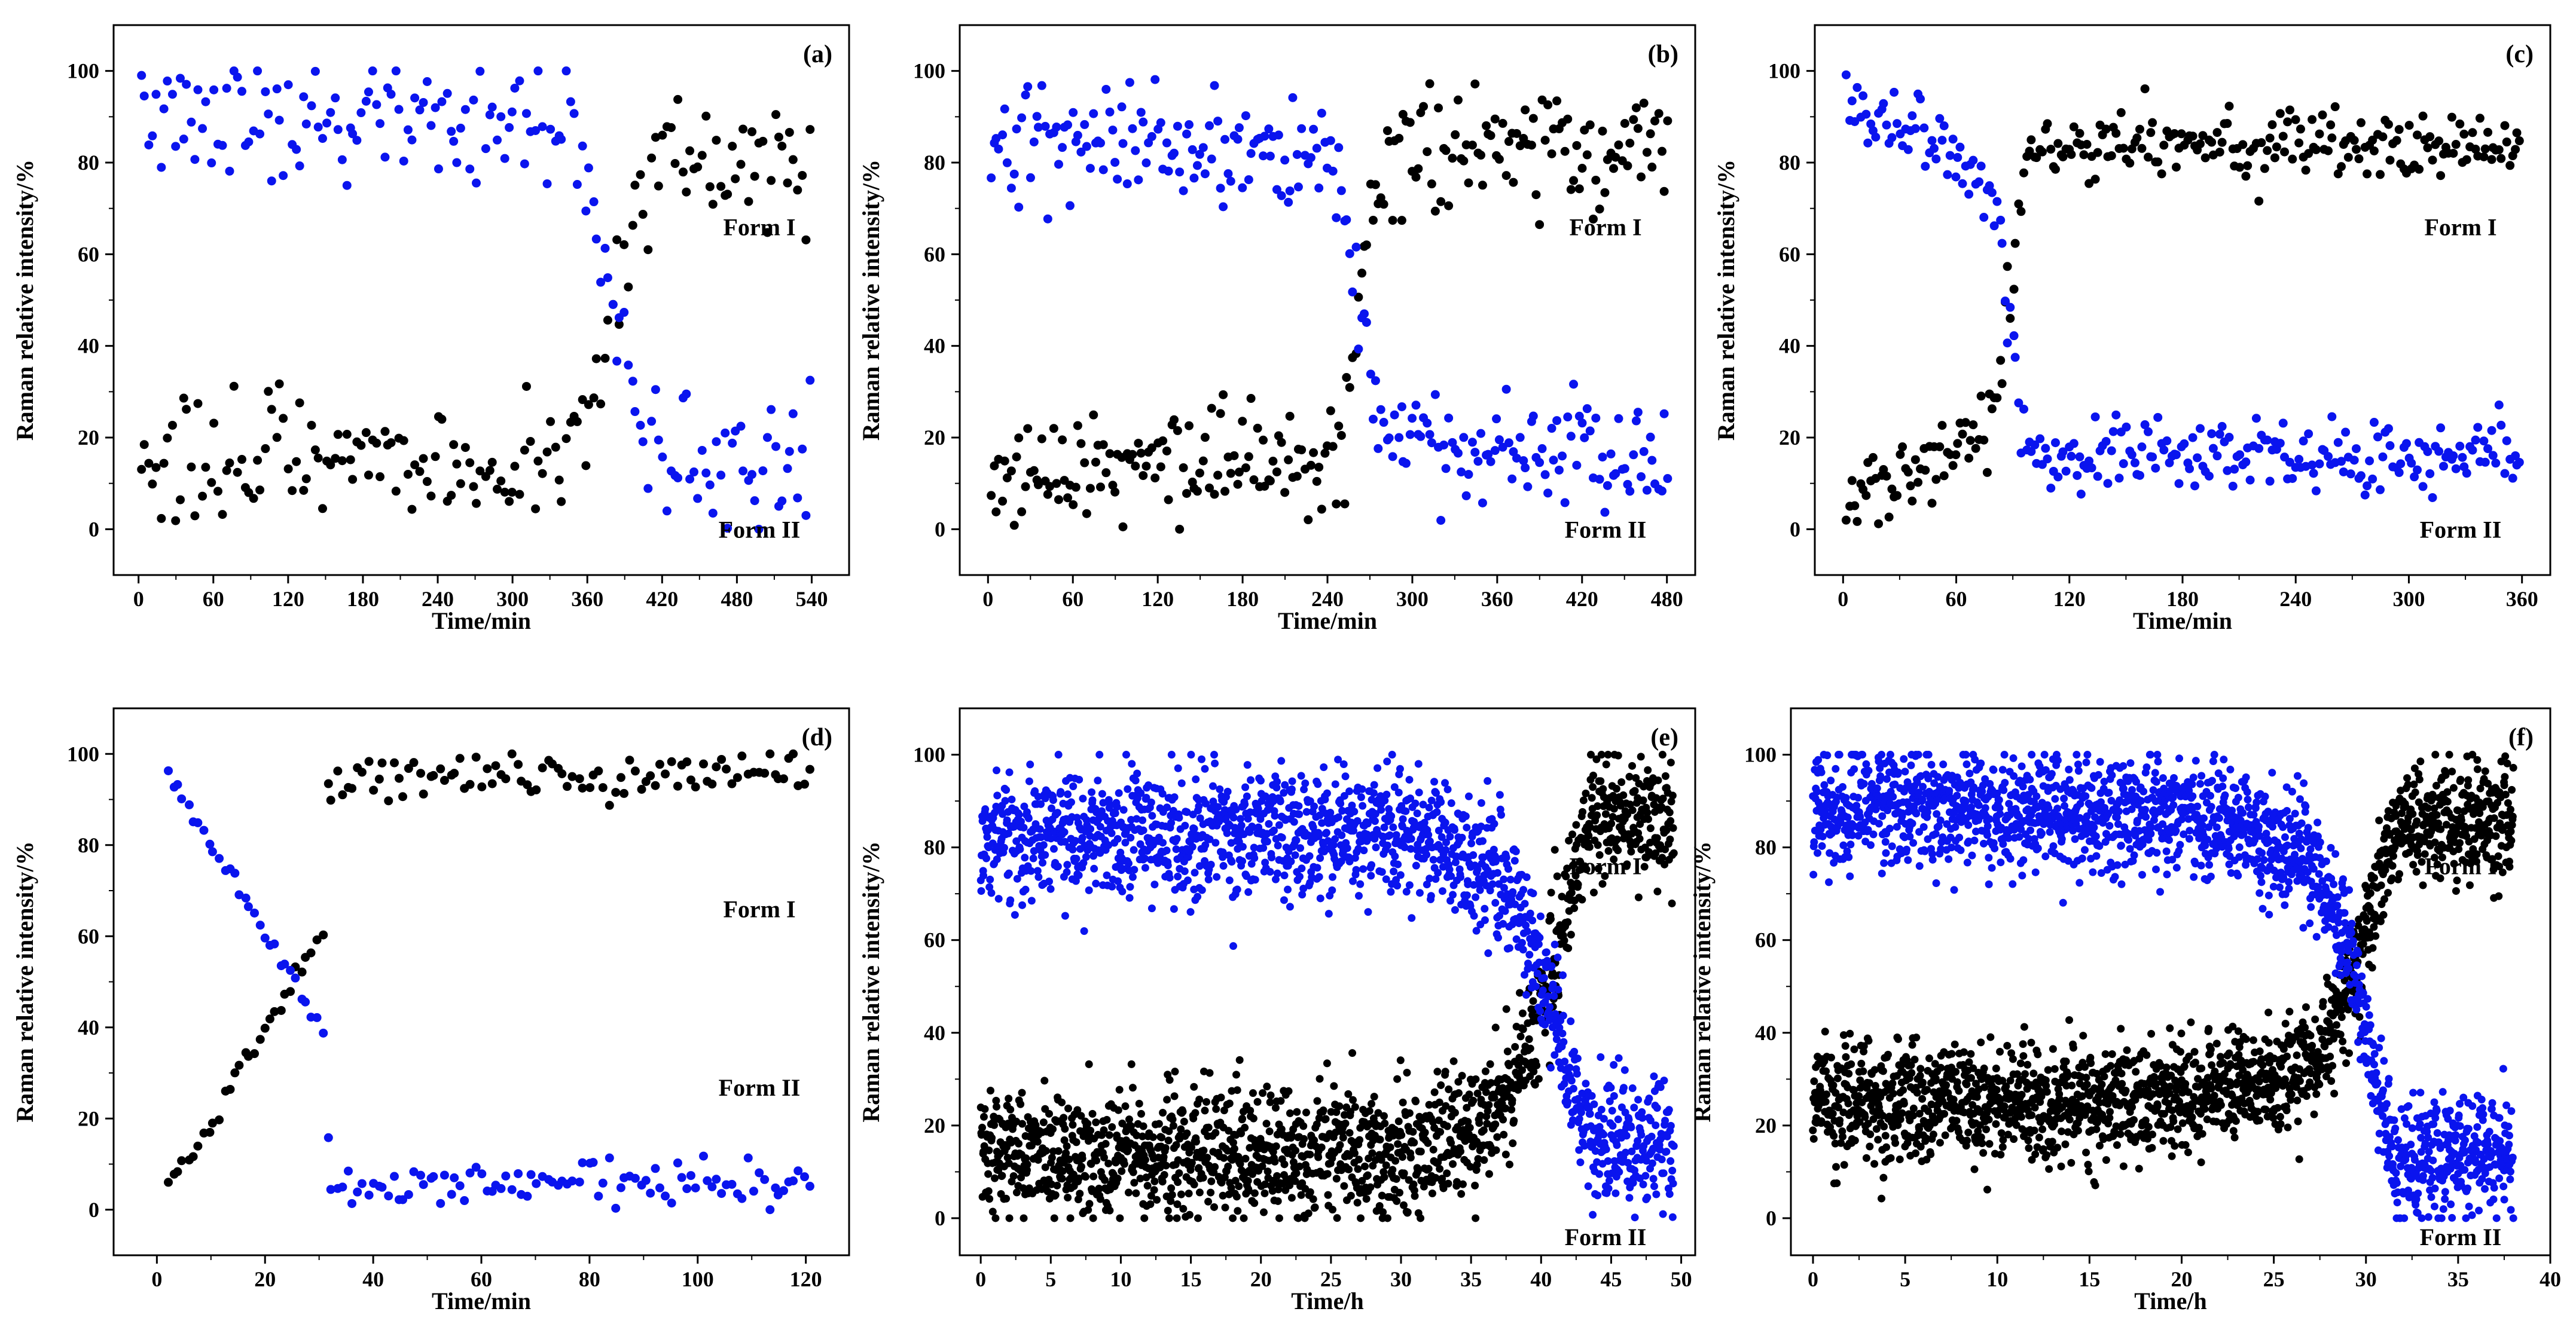 The width and height of the screenshot is (2576, 1327). What do you see at coordinates (363, 599) in the screenshot?
I see `x-tick-label: 180` at bounding box center [363, 599].